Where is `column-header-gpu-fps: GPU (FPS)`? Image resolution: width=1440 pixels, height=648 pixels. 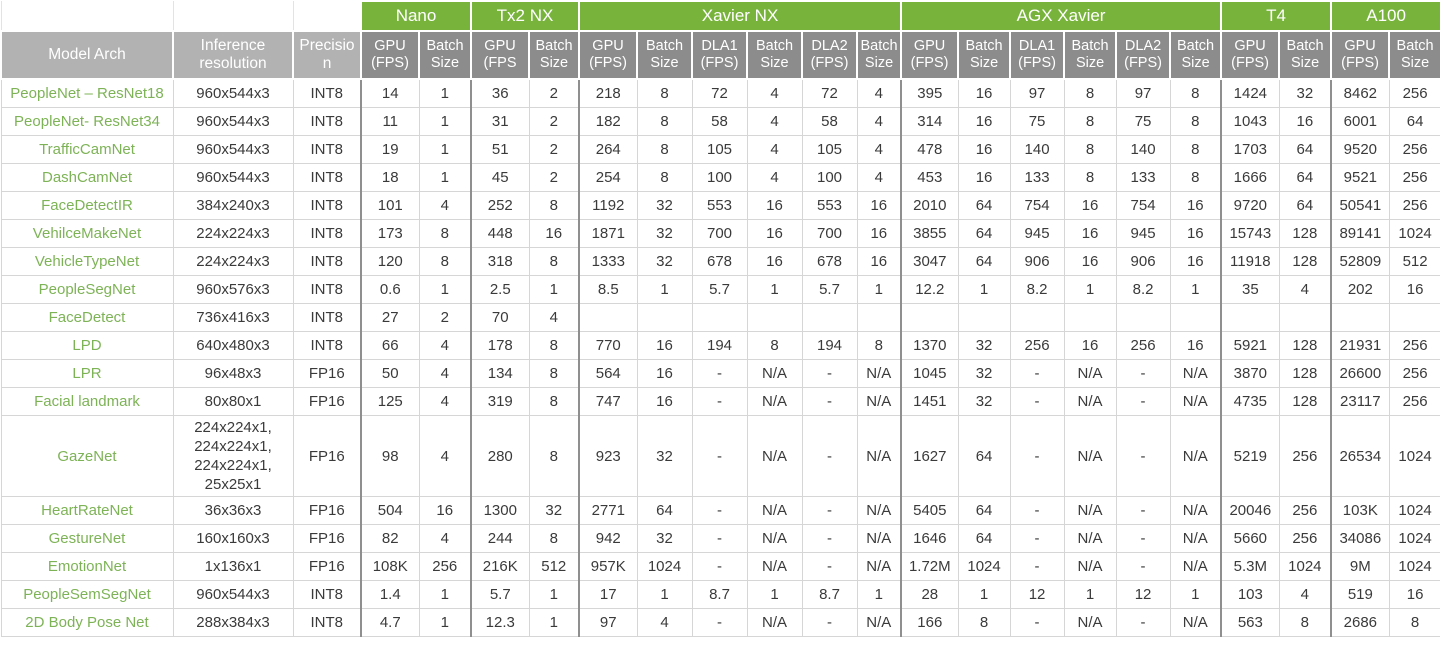 column-header-gpu-fps: GPU (FPS) is located at coordinates (1360, 55).